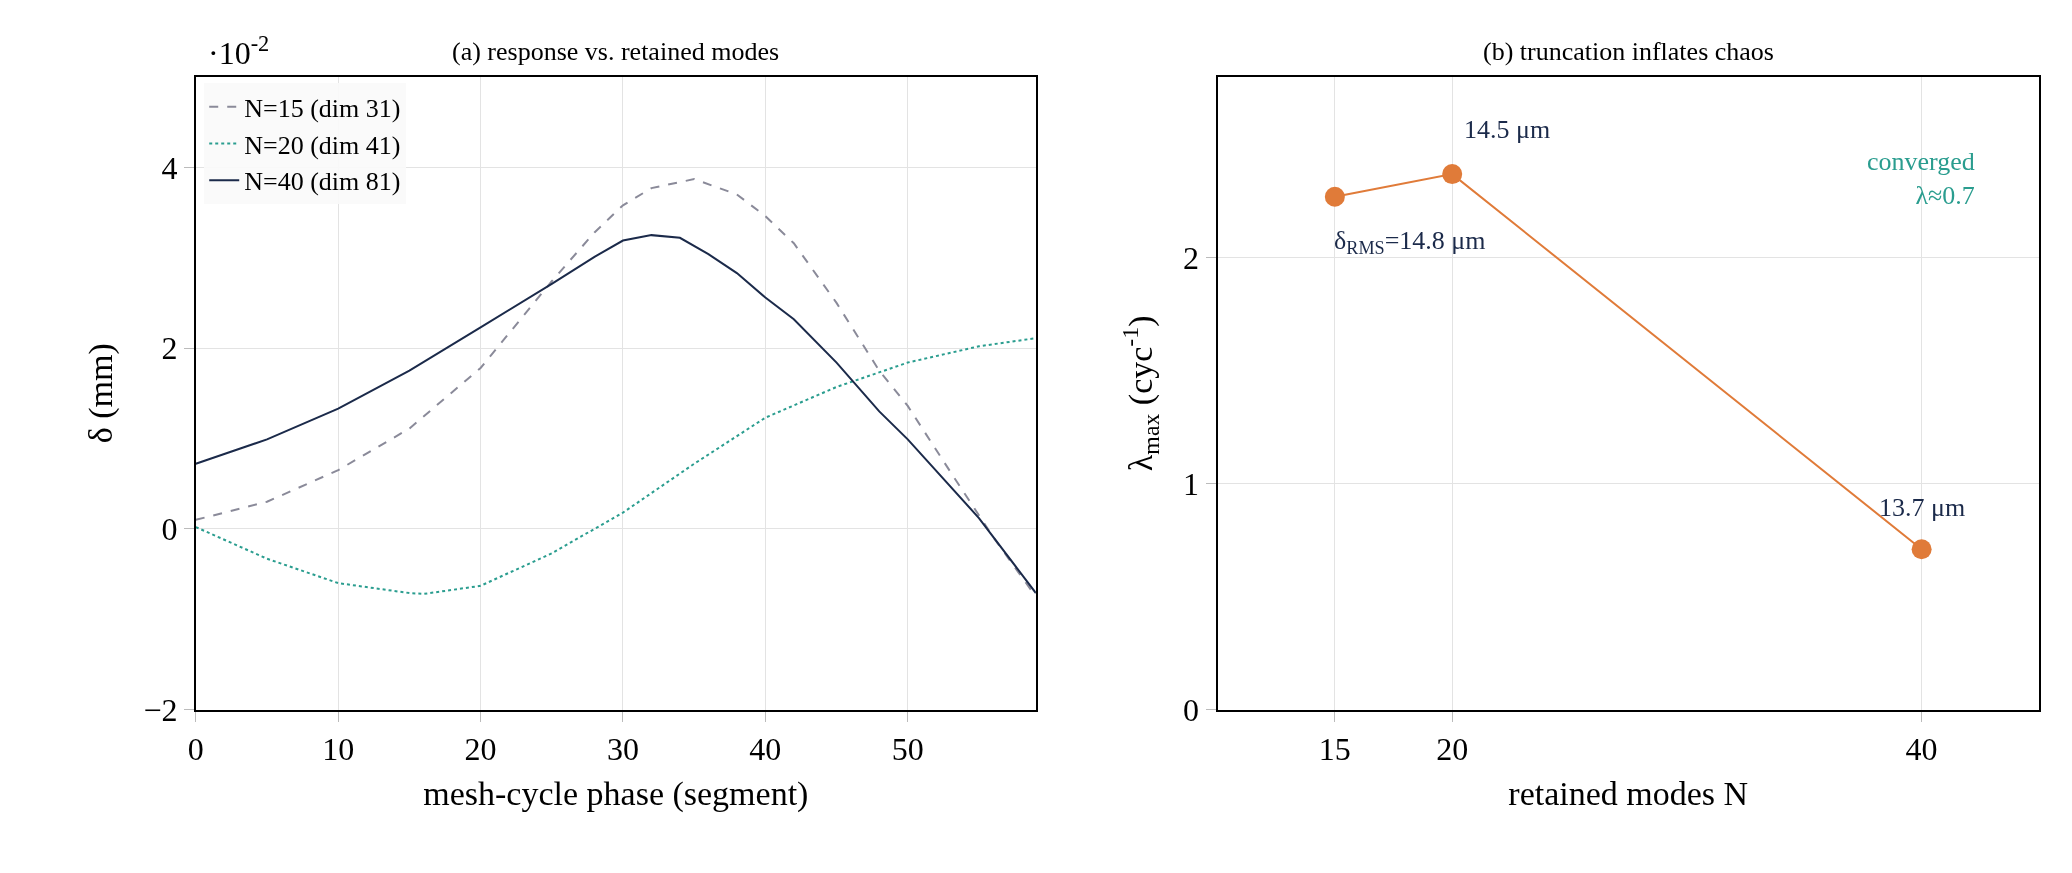 The image size is (2072, 873). What do you see at coordinates (1922, 507) in the screenshot?
I see `annotation: 13.7 μm` at bounding box center [1922, 507].